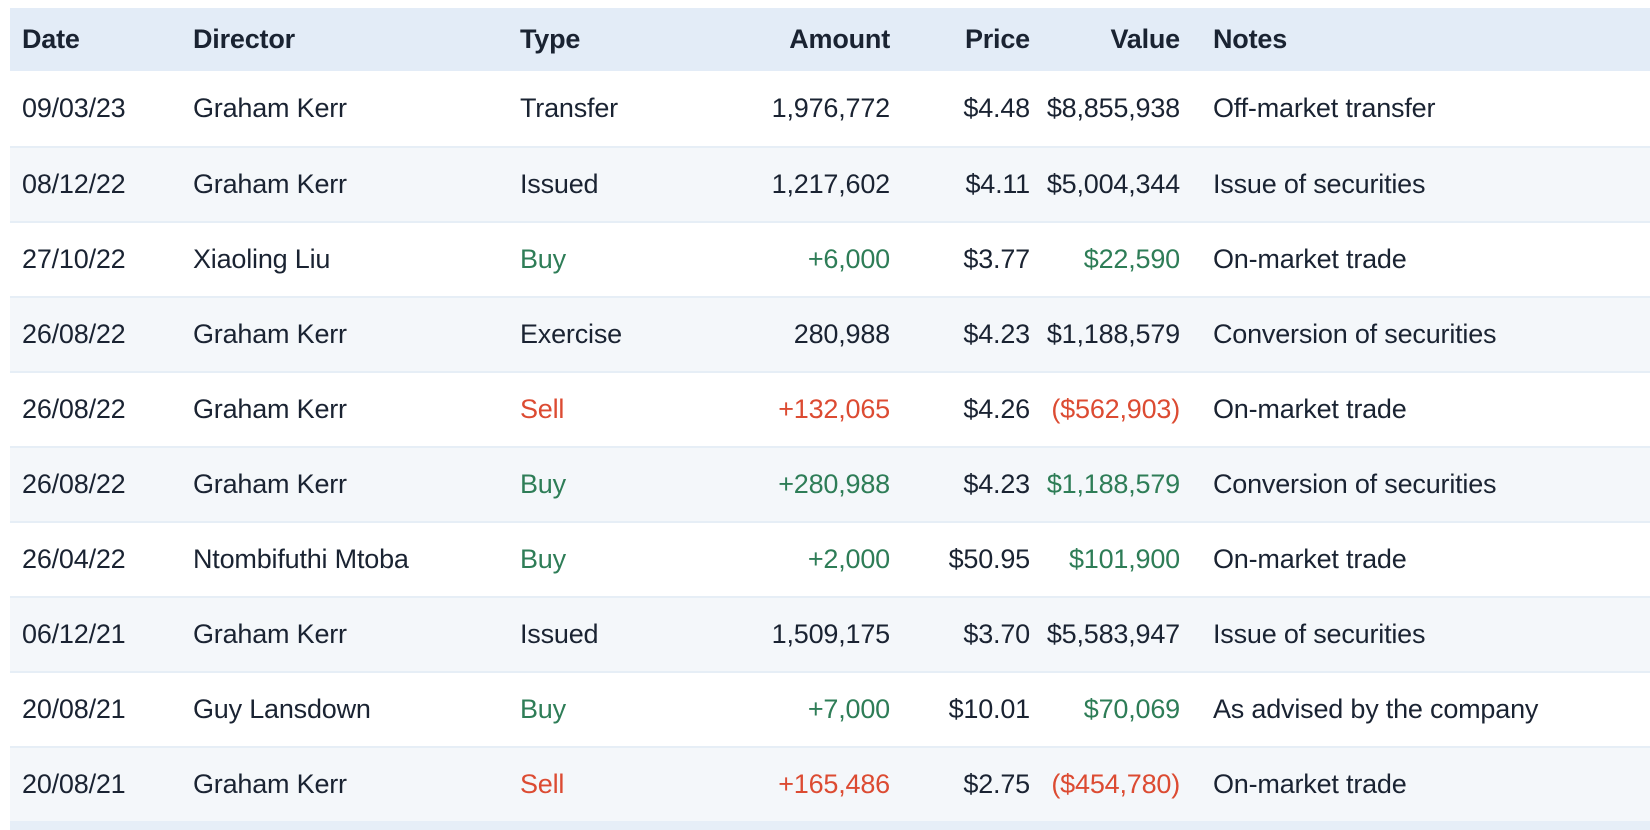  What do you see at coordinates (834, 784) in the screenshot?
I see `cell-amount: +165,486` at bounding box center [834, 784].